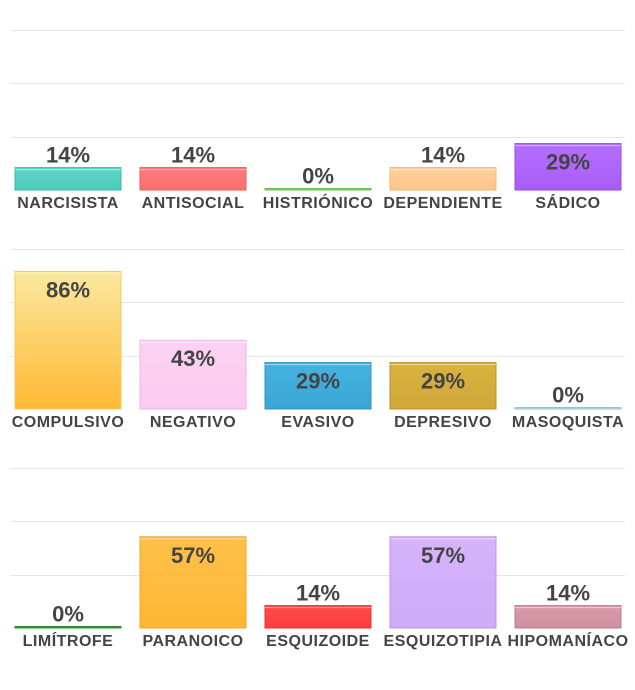 Image resolution: width=635 pixels, height=690 pixels. Describe the element at coordinates (443, 422) in the screenshot. I see `category-label: DEPRESIVO` at that location.